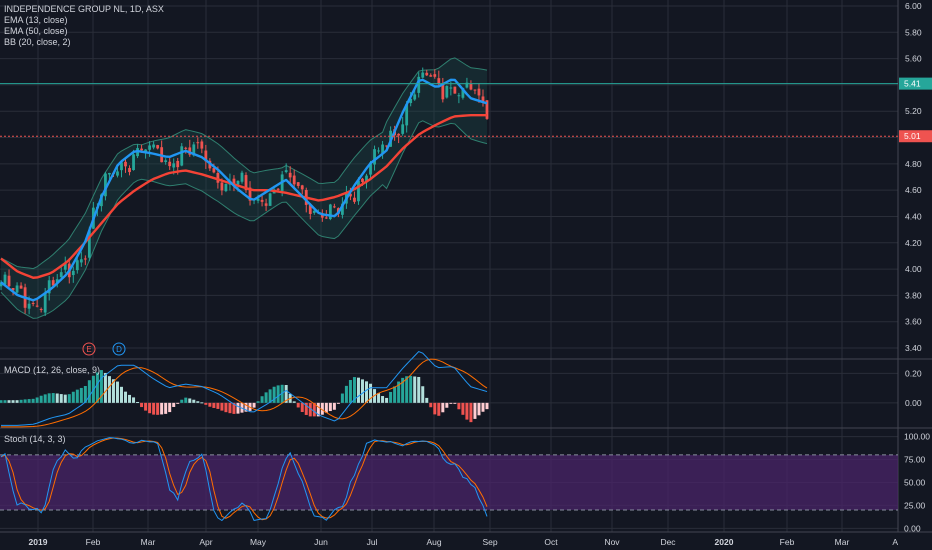  Describe the element at coordinates (895, 542) in the screenshot. I see `time-tick-label: A` at that location.